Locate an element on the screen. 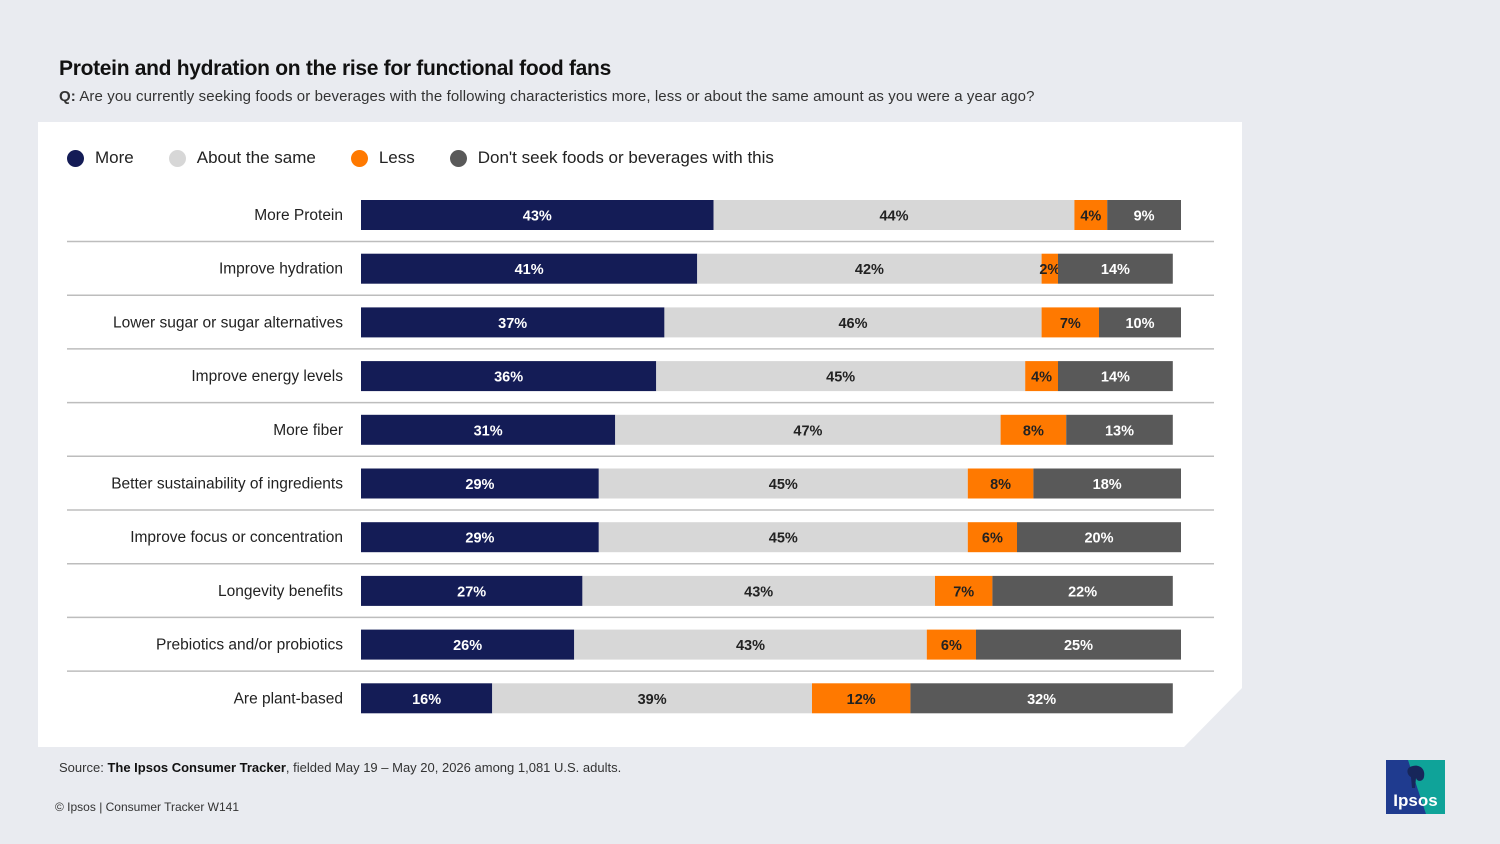 This screenshot has width=1500, height=844. source-name: The Ipsos Consumer Tracker is located at coordinates (196, 767).